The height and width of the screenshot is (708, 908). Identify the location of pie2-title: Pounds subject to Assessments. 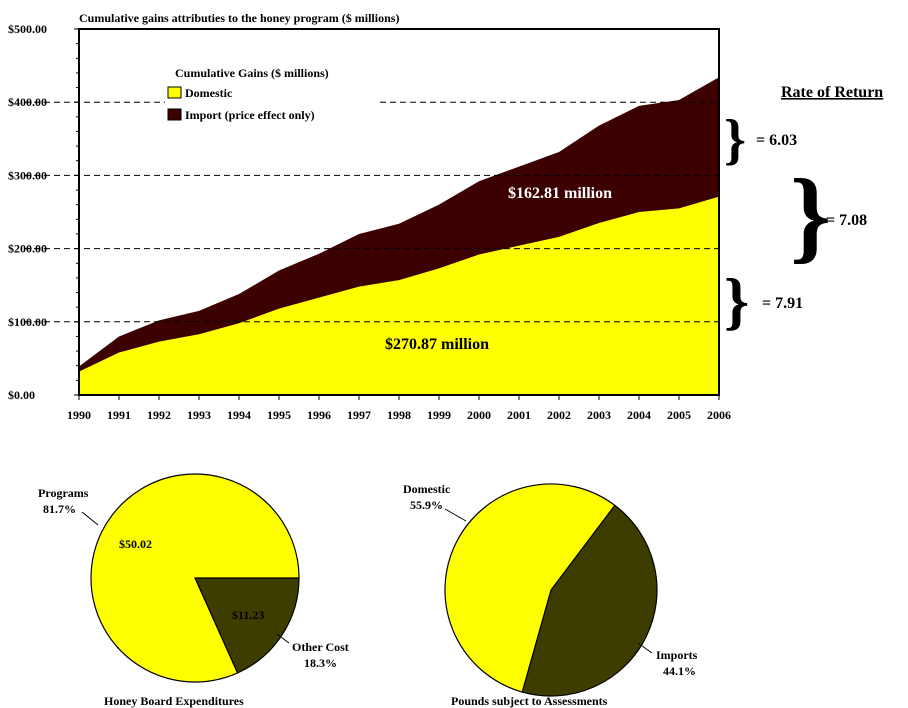
(529, 701).